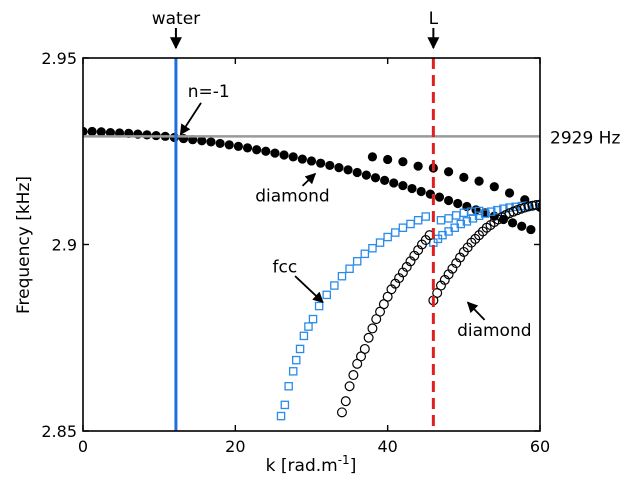  What do you see at coordinates (64, 245) in the screenshot?
I see `y-tick-label: 2.9` at bounding box center [64, 245].